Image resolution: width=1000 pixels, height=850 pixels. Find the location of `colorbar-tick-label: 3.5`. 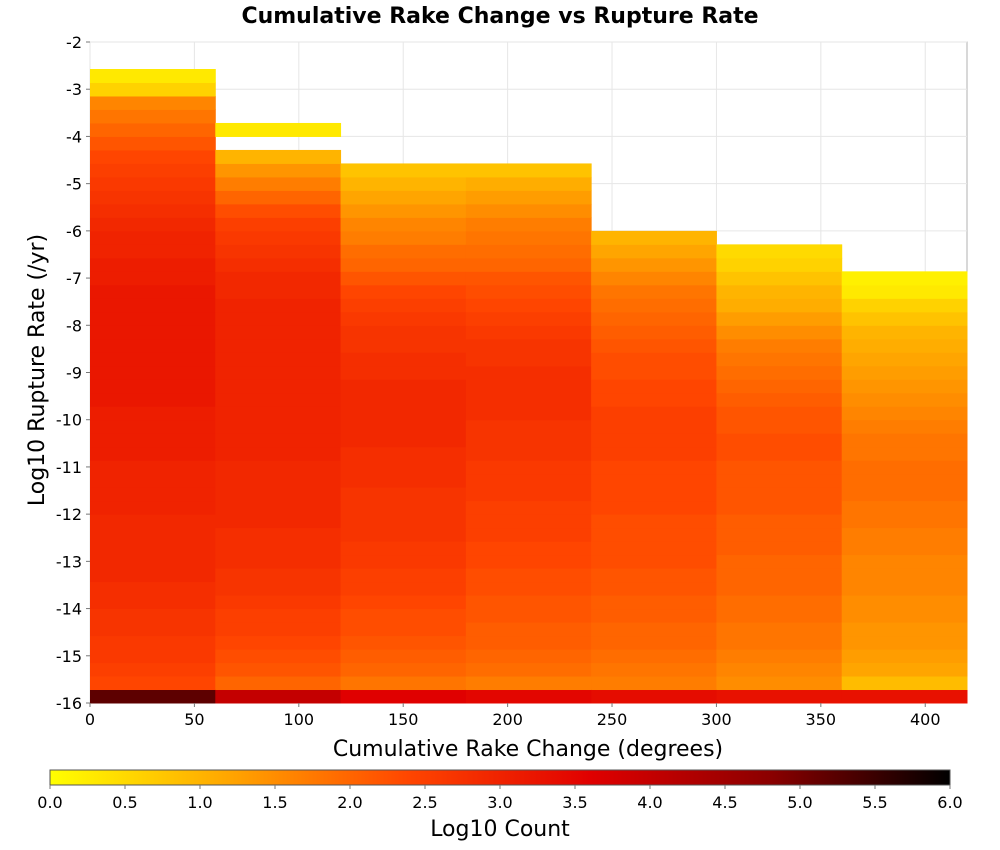

colorbar-tick-label: 3.5 is located at coordinates (574, 802).